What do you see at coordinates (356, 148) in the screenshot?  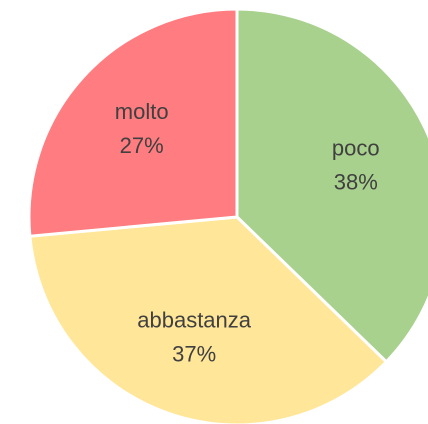 I see `slice-label: poco` at bounding box center [356, 148].